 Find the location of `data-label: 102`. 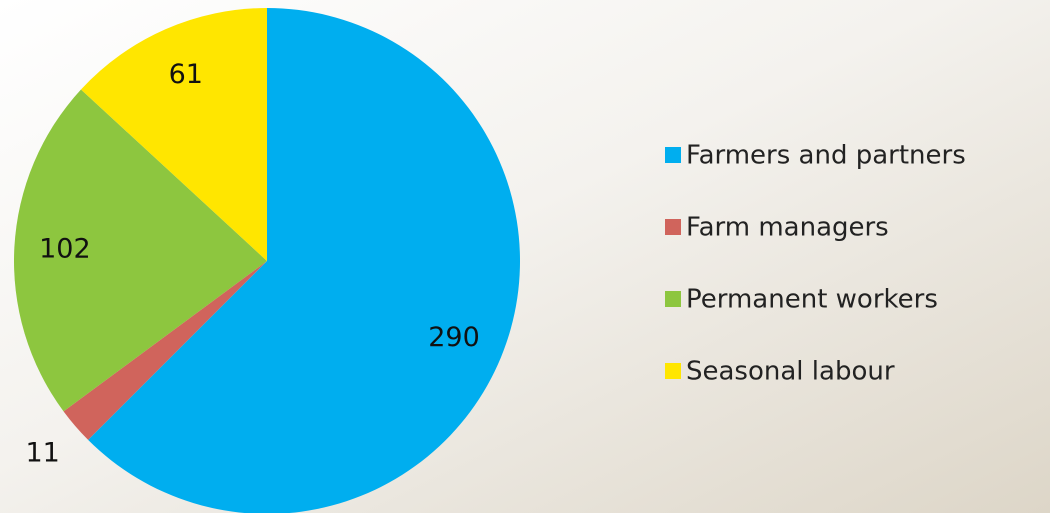

data-label: 102 is located at coordinates (65, 249).